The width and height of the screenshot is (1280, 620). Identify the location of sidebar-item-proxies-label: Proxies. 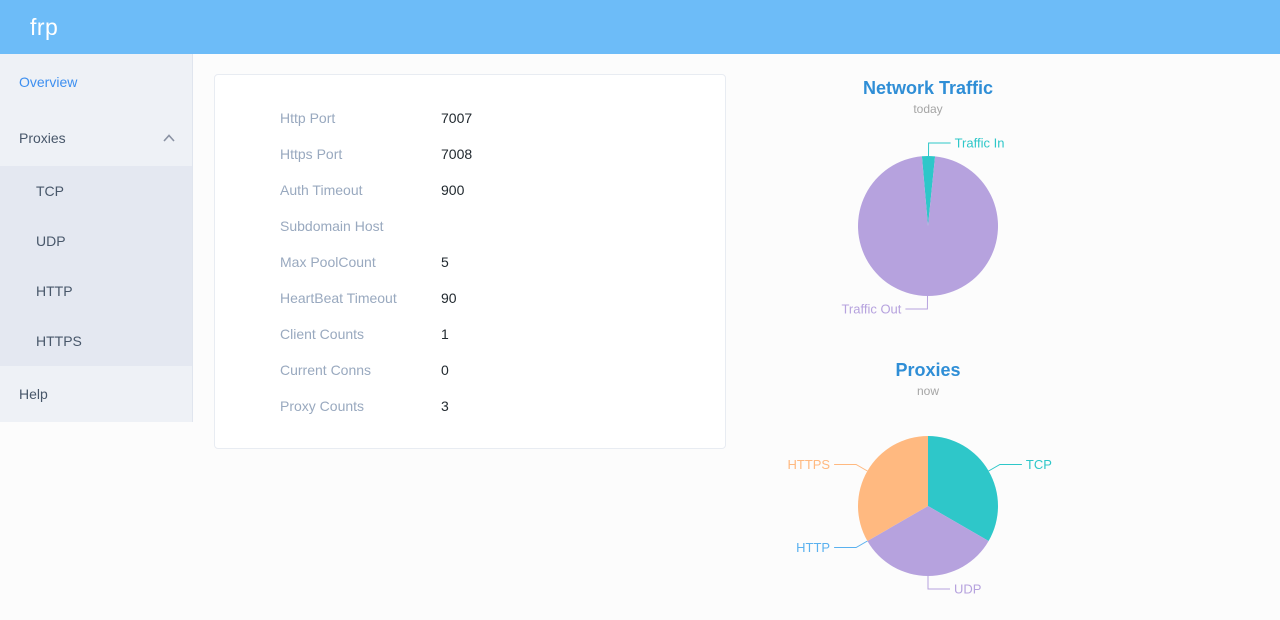
(42, 138).